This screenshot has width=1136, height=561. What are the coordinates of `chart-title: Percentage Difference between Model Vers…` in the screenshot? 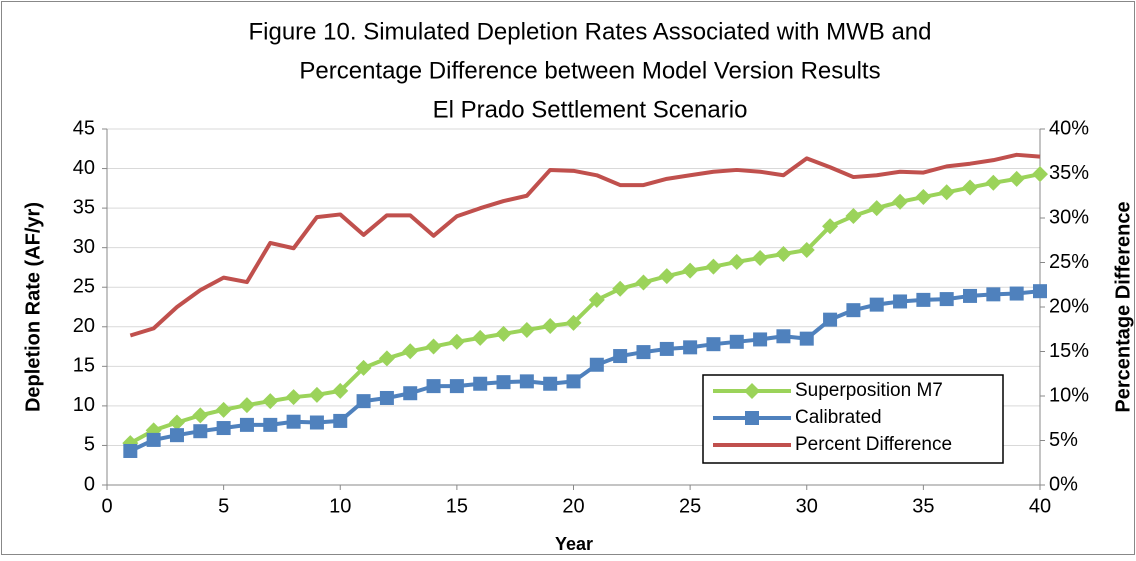 It's located at (589, 70).